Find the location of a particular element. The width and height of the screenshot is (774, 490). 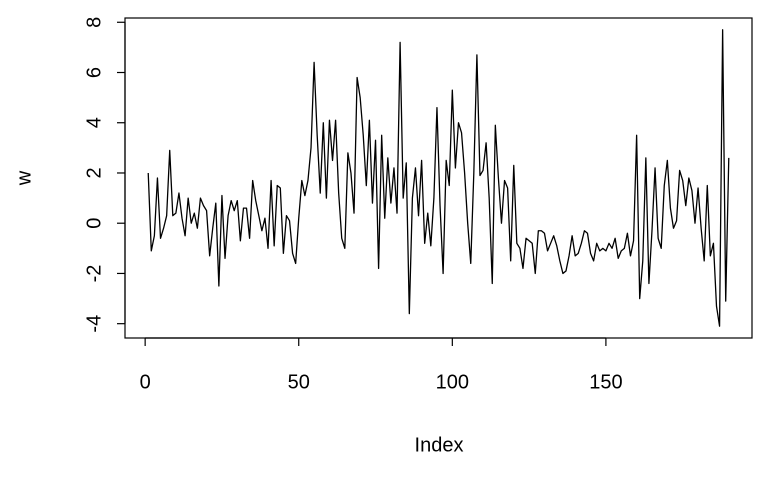

y-tick-label: 6 is located at coordinates (94, 72).